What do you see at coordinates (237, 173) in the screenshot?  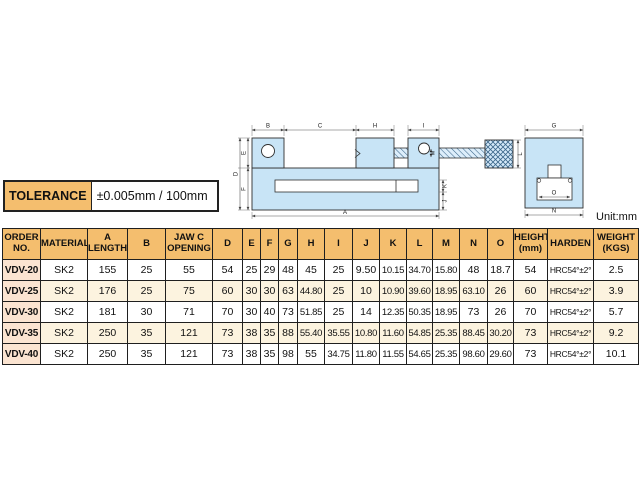 I see `dim-label-d: D` at bounding box center [237, 173].